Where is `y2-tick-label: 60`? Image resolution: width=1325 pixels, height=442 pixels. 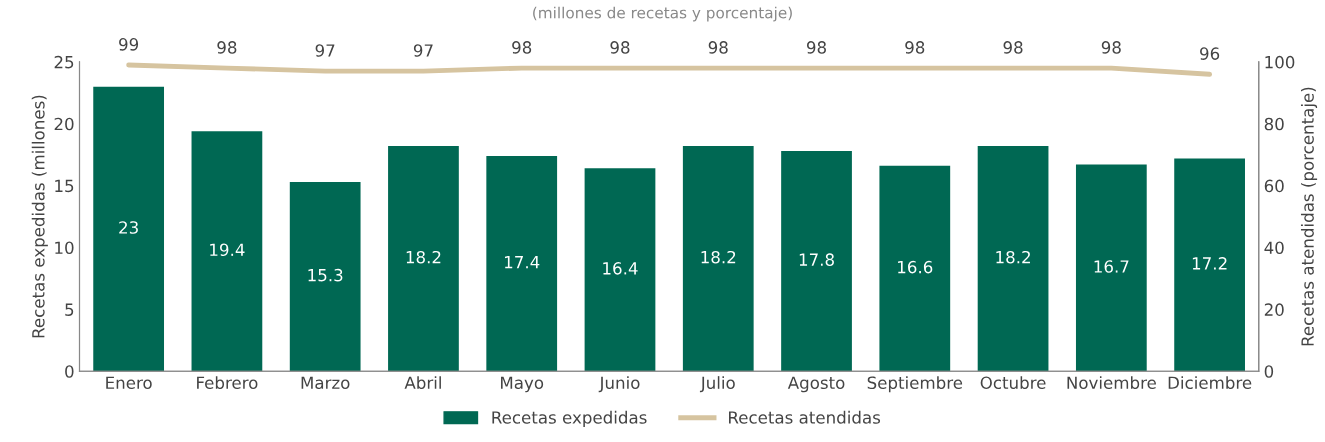
y2-tick-label: 60 is located at coordinates (1274, 186).